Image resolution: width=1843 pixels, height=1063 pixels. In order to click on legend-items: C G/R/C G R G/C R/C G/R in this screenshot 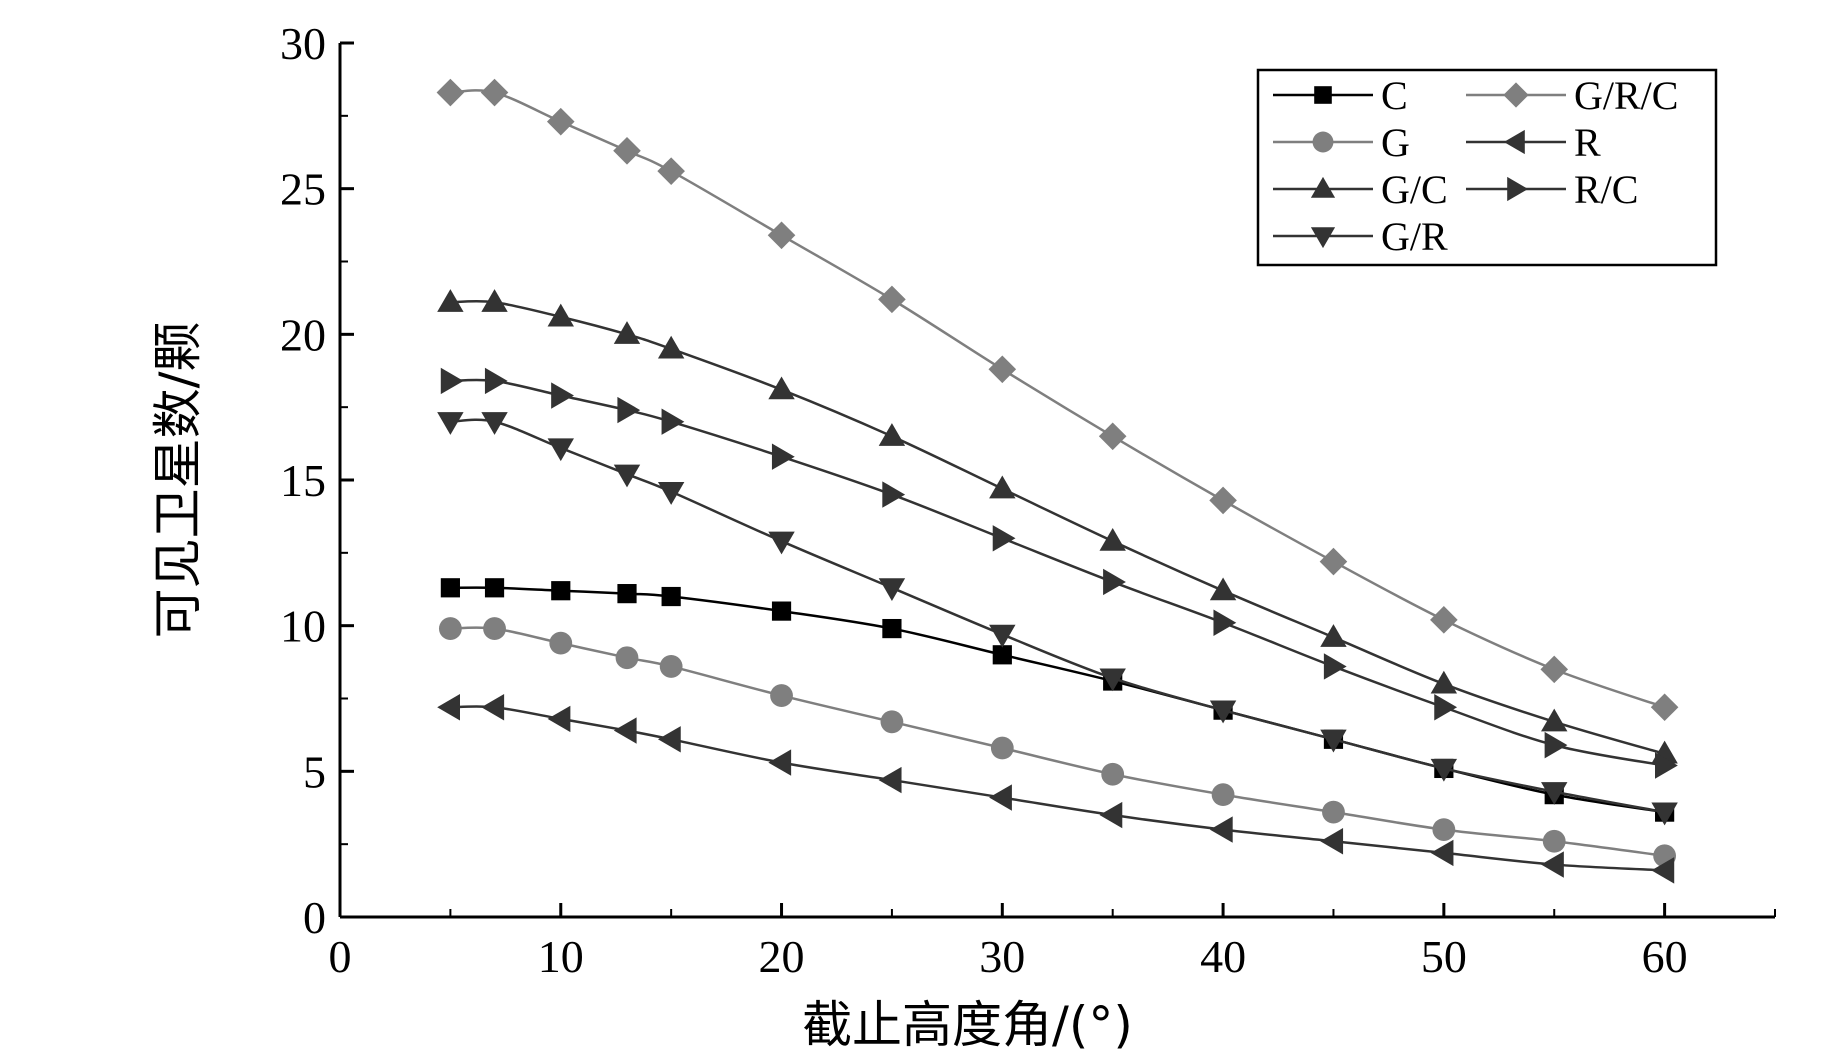, I will do `click(1475, 166)`.